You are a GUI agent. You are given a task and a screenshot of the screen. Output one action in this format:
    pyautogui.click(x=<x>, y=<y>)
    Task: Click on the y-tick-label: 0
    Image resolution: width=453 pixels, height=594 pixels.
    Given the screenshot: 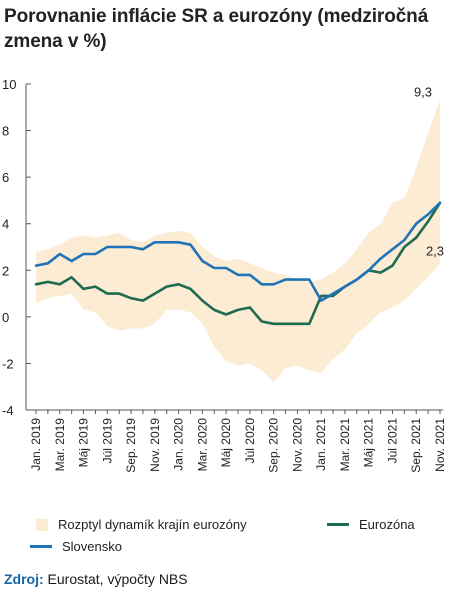 What is the action you would take?
    pyautogui.click(x=5, y=317)
    